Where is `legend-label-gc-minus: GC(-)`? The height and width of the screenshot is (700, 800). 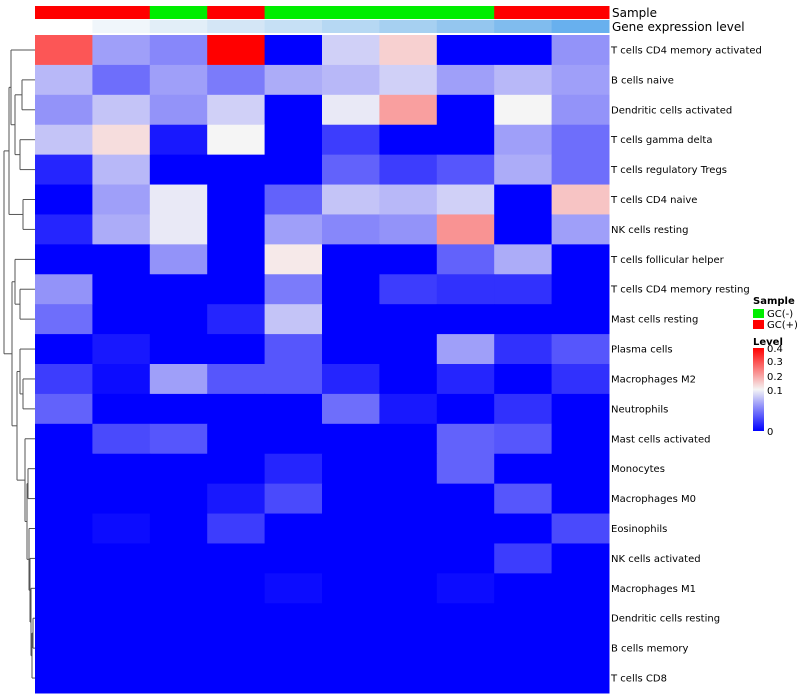
legend-label-gc-minus: GC(-) is located at coordinates (780, 314).